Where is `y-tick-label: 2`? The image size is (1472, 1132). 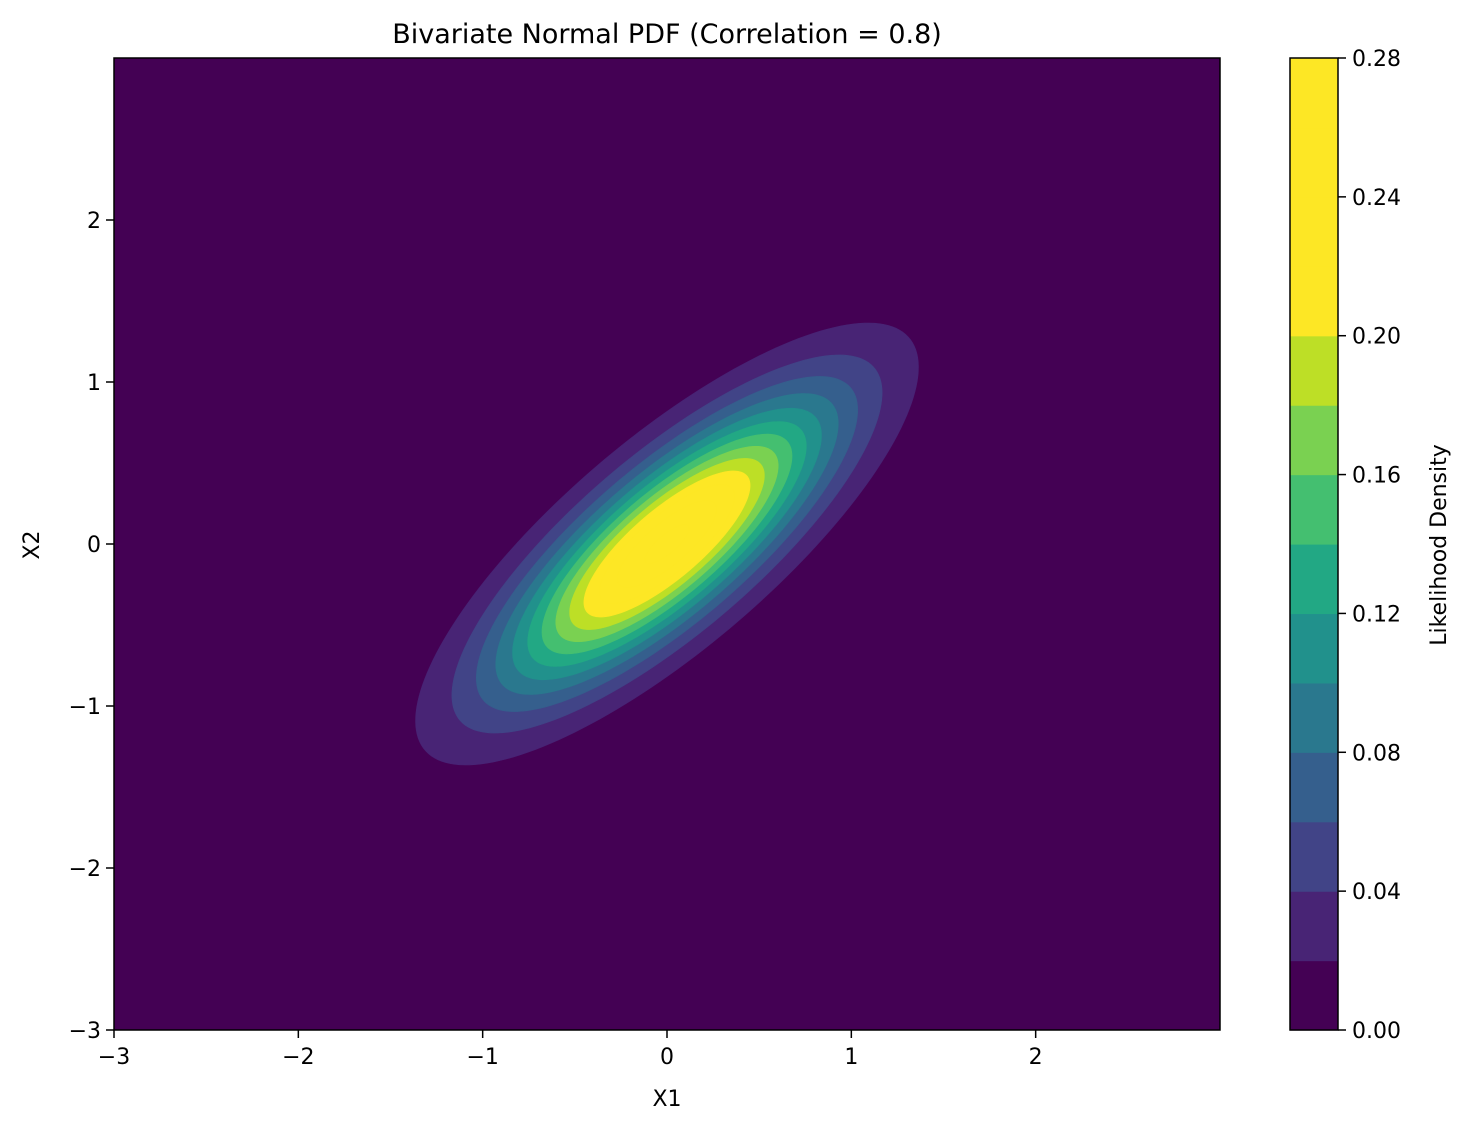 y-tick-label: 2 is located at coordinates (94, 221).